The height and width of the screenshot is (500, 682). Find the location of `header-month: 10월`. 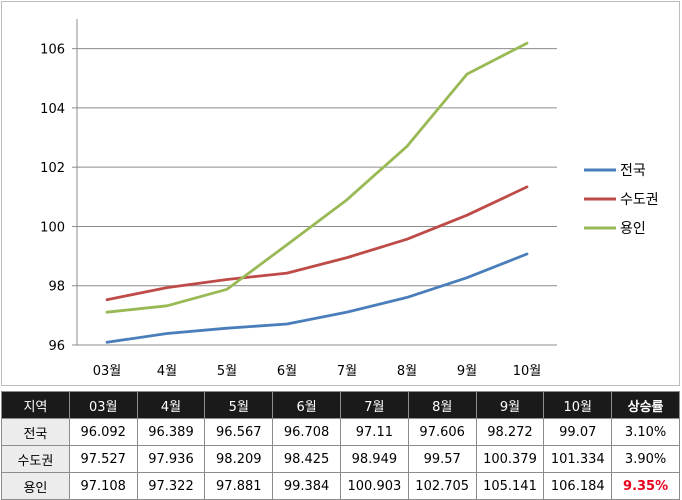

header-month: 10월 is located at coordinates (578, 405).